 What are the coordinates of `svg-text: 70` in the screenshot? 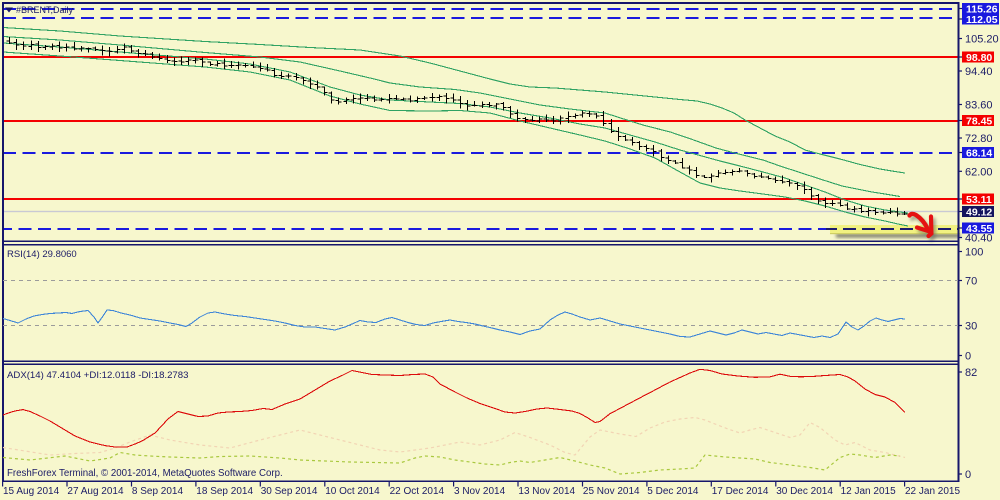 It's located at (971, 282).